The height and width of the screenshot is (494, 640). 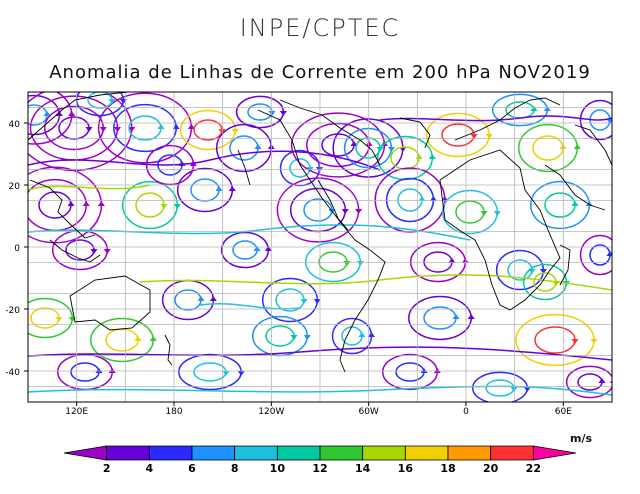 What do you see at coordinates (16, 249) in the screenshot?
I see `latitude-axis: 40 20 0 -20 -40` at bounding box center [16, 249].